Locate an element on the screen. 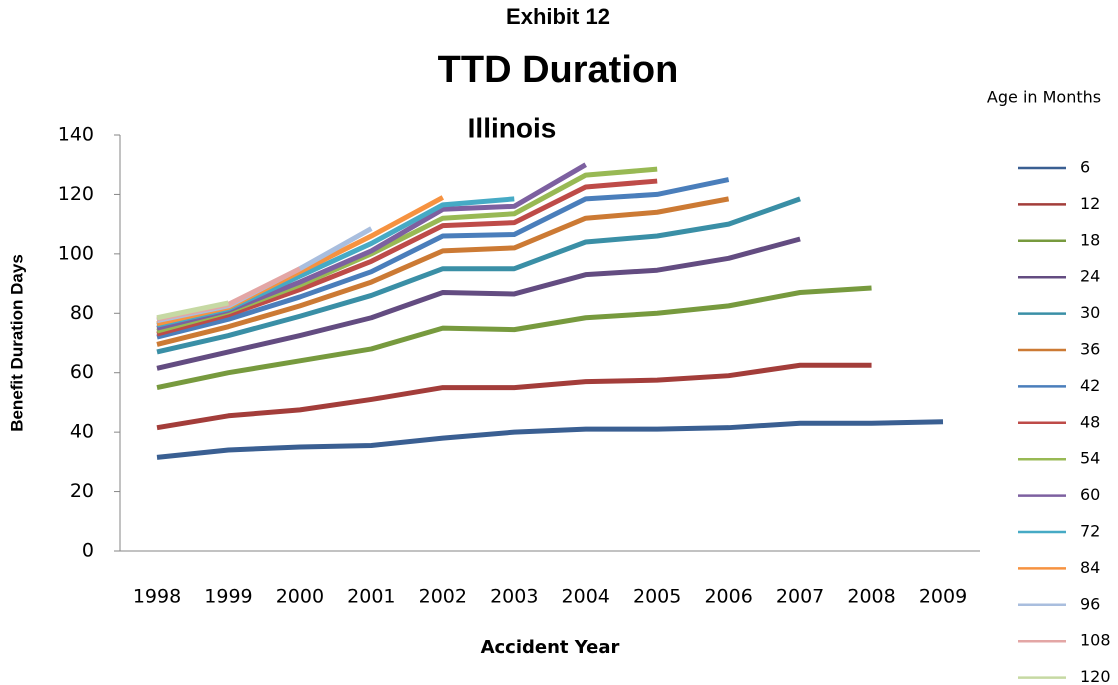 The width and height of the screenshot is (1118, 685). legend-label: 120 is located at coordinates (1095, 676).